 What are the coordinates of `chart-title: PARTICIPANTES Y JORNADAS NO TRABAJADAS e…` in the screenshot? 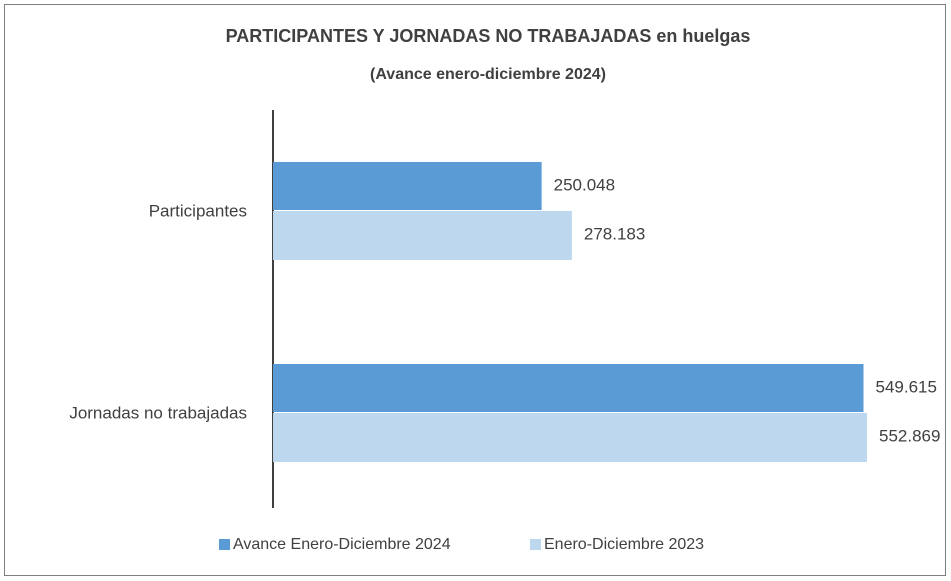 It's located at (488, 36).